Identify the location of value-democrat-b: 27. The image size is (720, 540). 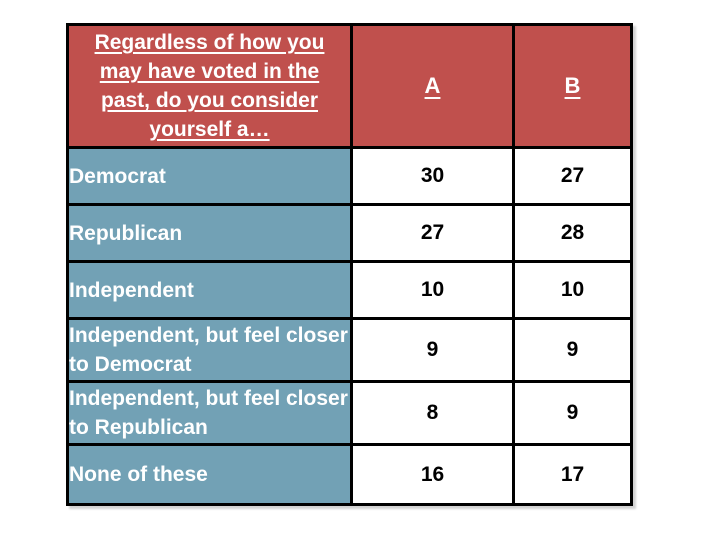
(572, 176).